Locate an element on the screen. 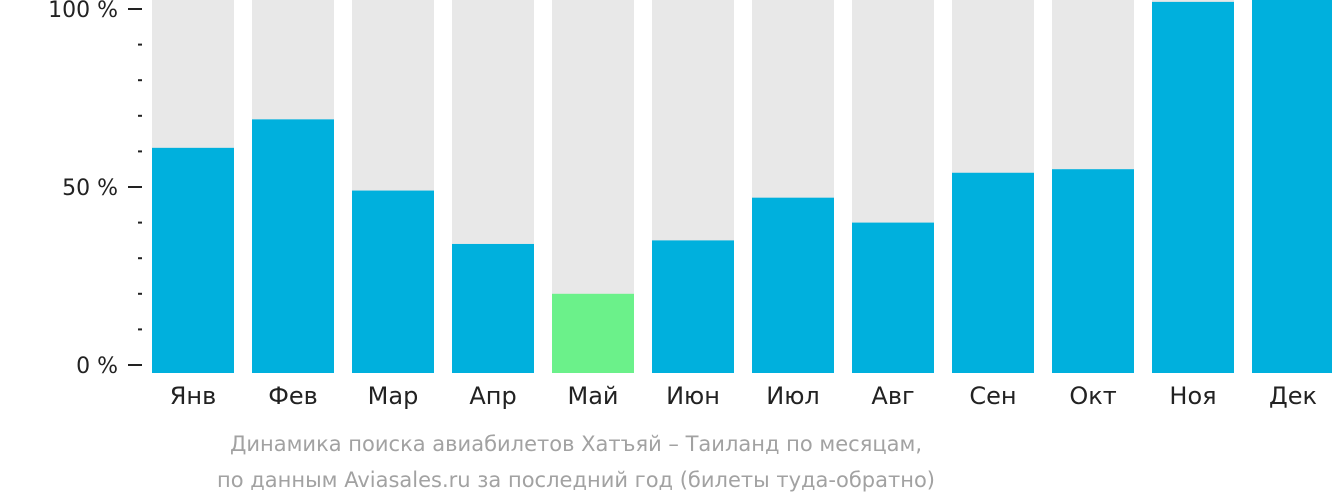  x-tick-label: Дек is located at coordinates (1293, 396).